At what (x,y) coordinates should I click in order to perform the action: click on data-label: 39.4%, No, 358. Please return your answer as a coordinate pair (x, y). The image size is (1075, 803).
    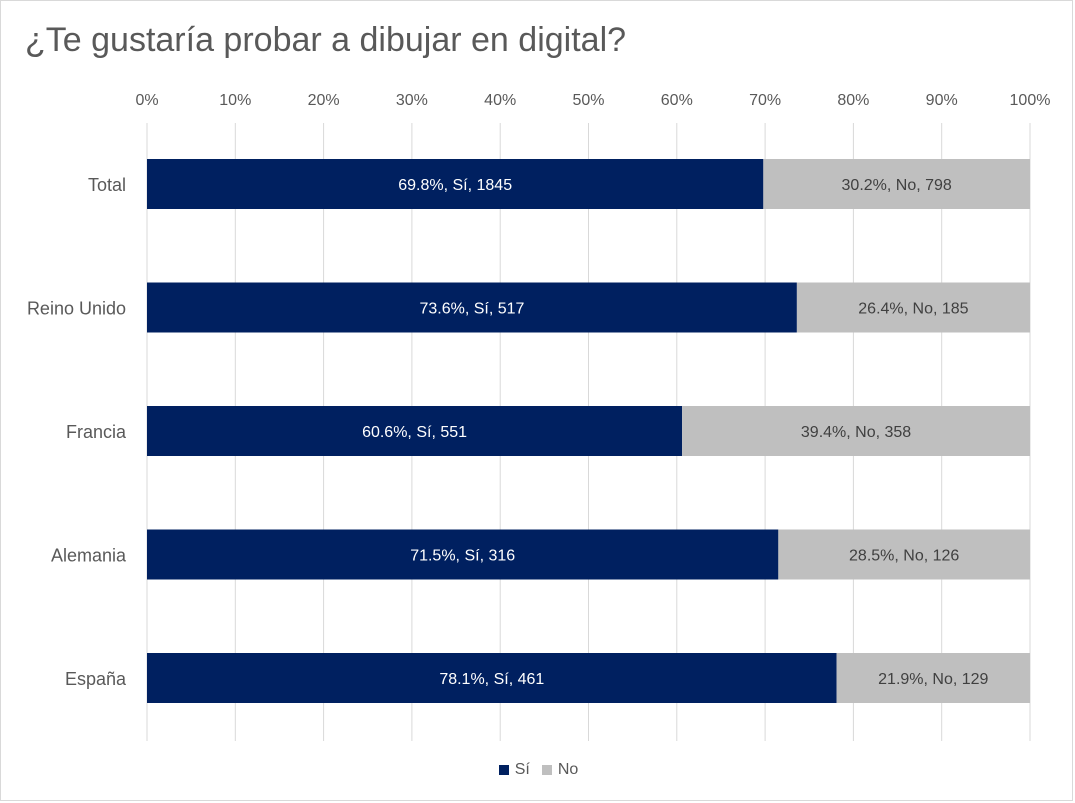
    Looking at the image, I should click on (856, 432).